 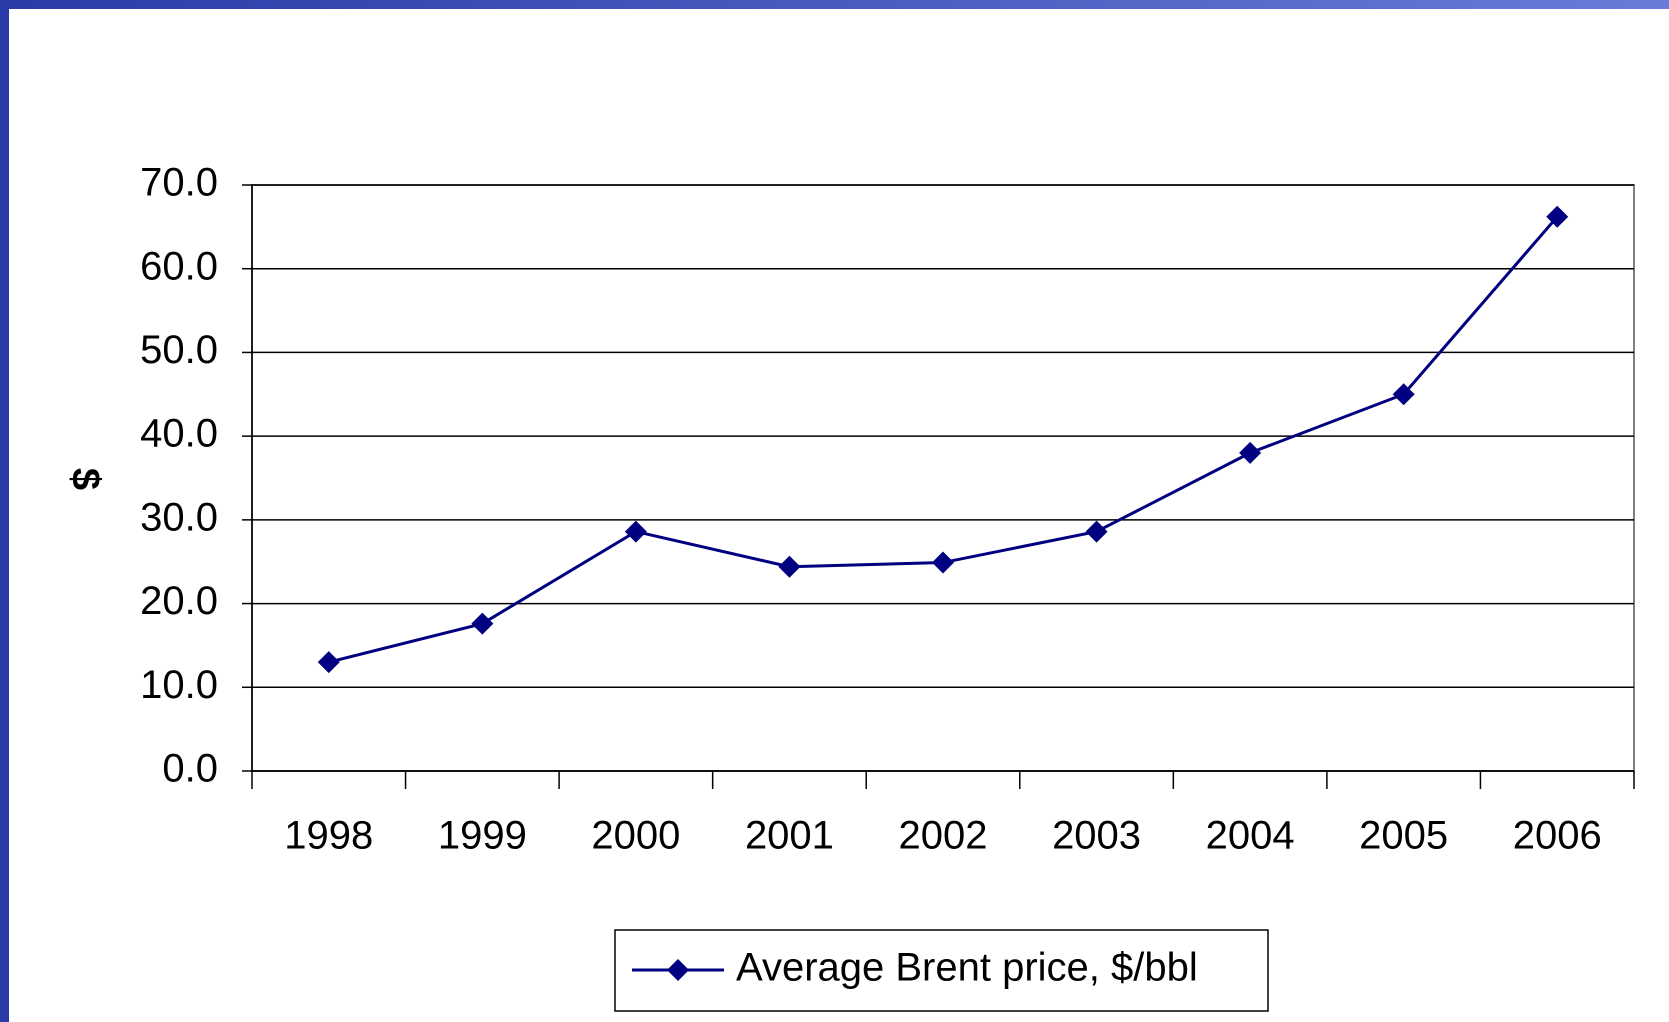 What do you see at coordinates (179, 350) in the screenshot?
I see `y-tick-label: 50.0` at bounding box center [179, 350].